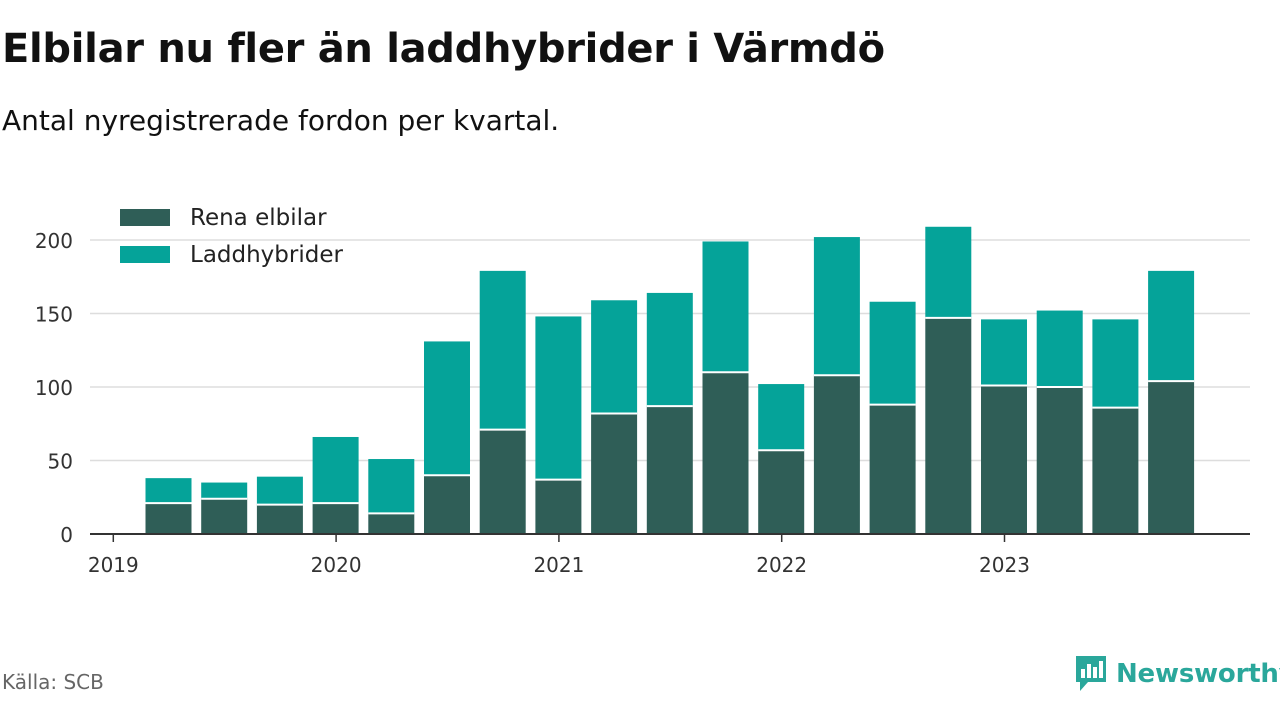  What do you see at coordinates (54, 388) in the screenshot?
I see `y-tick-label: 100` at bounding box center [54, 388].